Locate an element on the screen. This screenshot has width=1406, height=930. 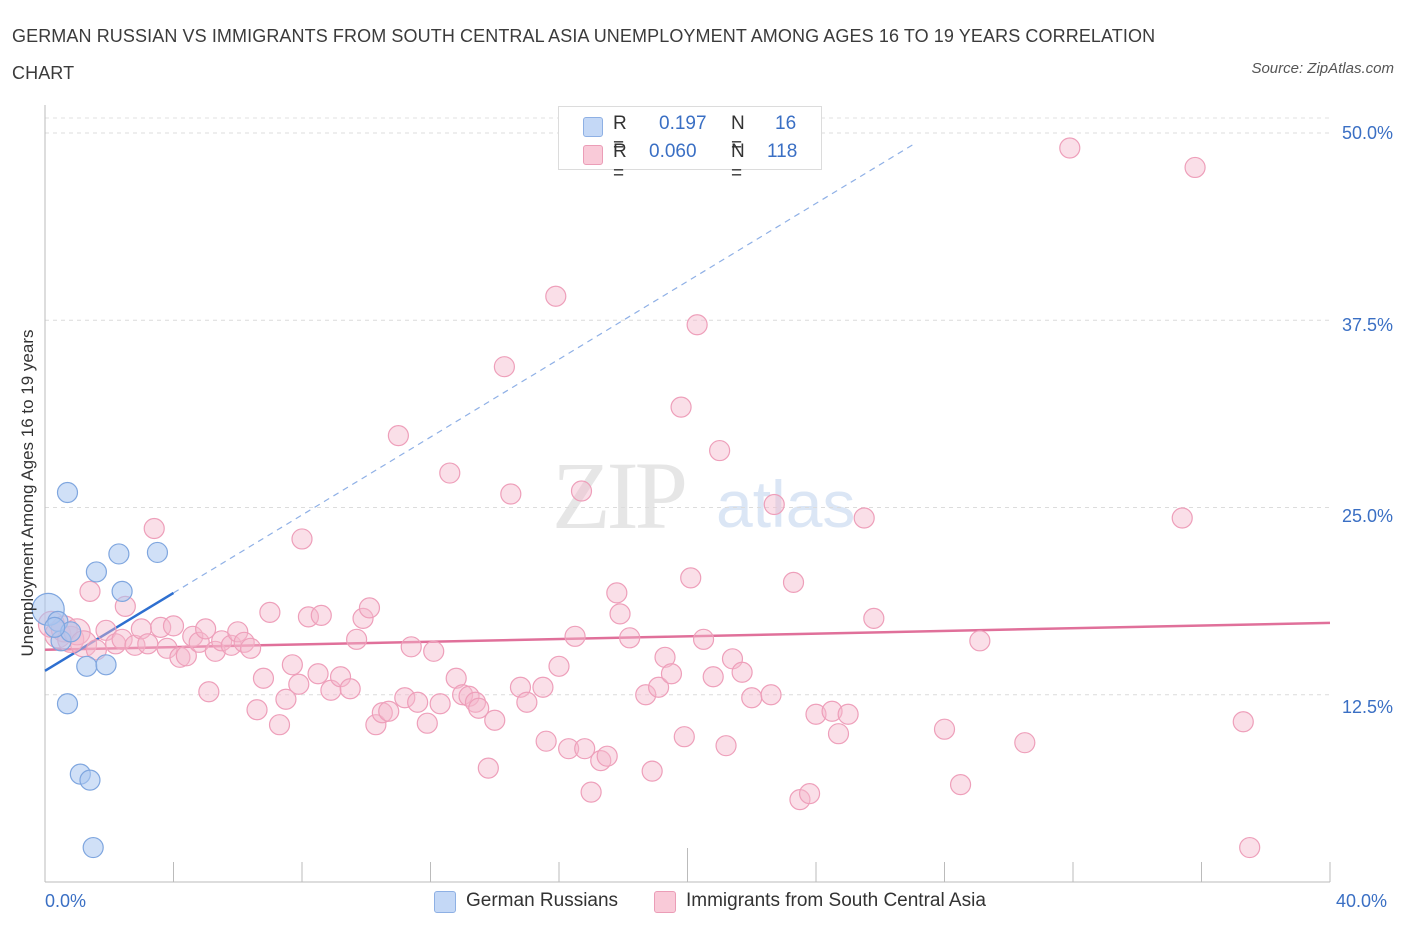
legend-r-label: R = is located at coordinates (620, 134).